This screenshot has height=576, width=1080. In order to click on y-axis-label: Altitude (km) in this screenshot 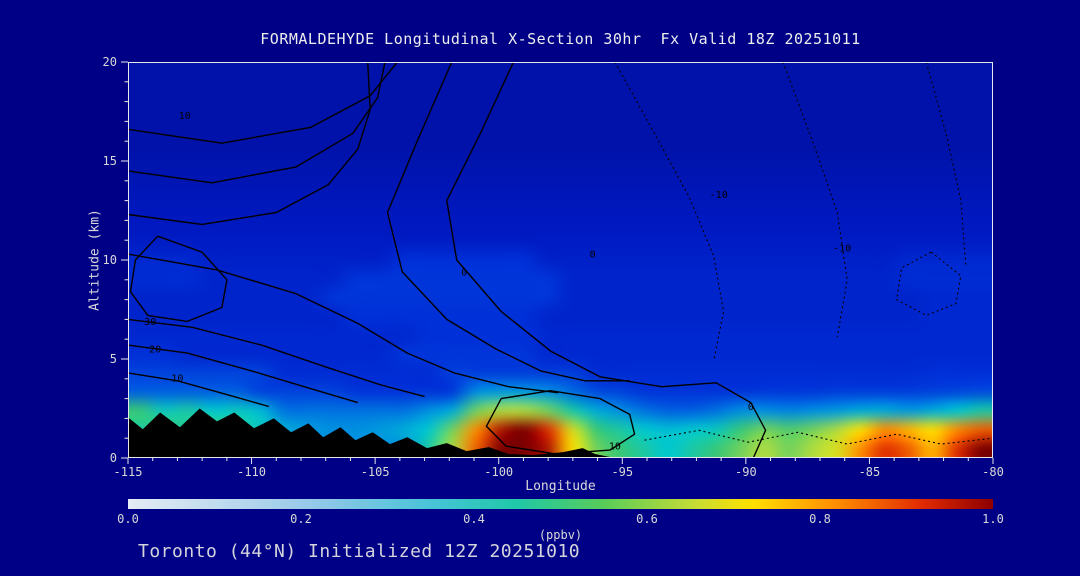, I will do `click(95, 260)`.